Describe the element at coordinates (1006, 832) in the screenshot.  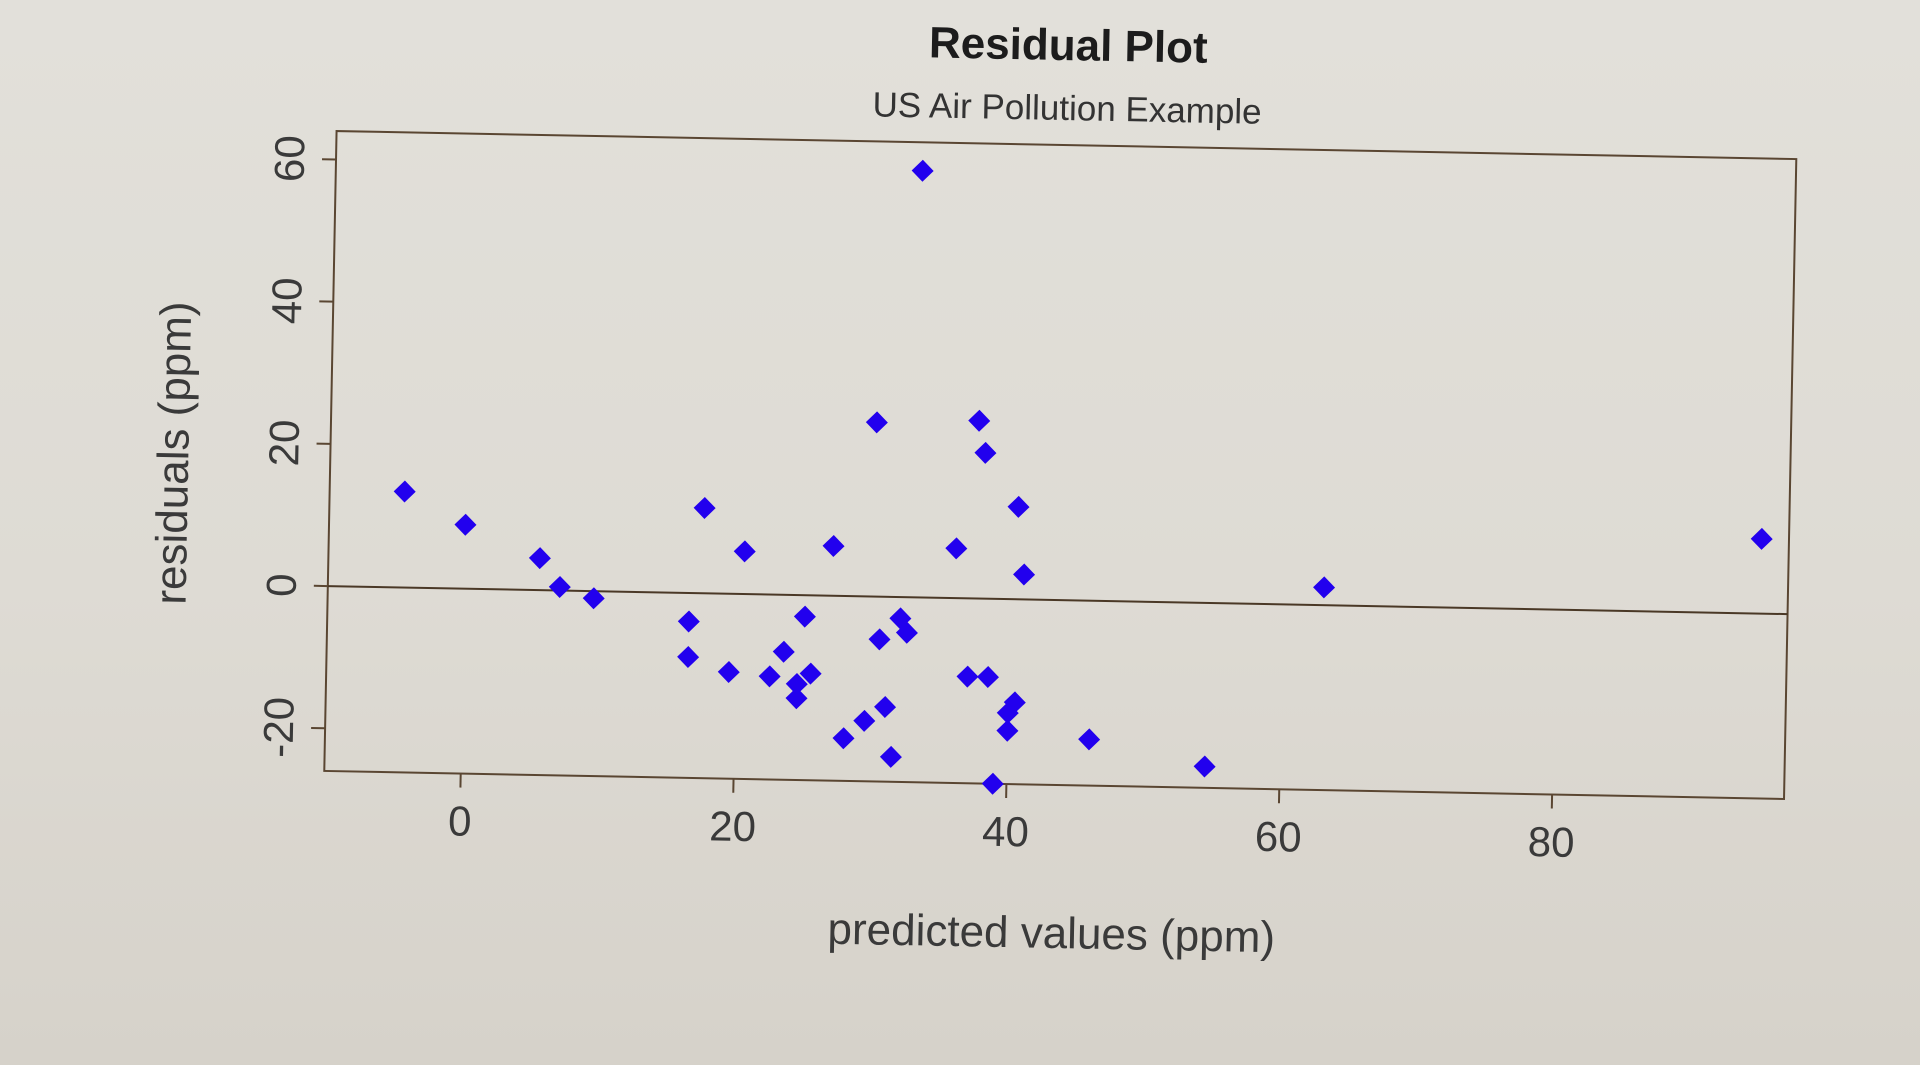
I see `x-tick-label: 40` at that location.